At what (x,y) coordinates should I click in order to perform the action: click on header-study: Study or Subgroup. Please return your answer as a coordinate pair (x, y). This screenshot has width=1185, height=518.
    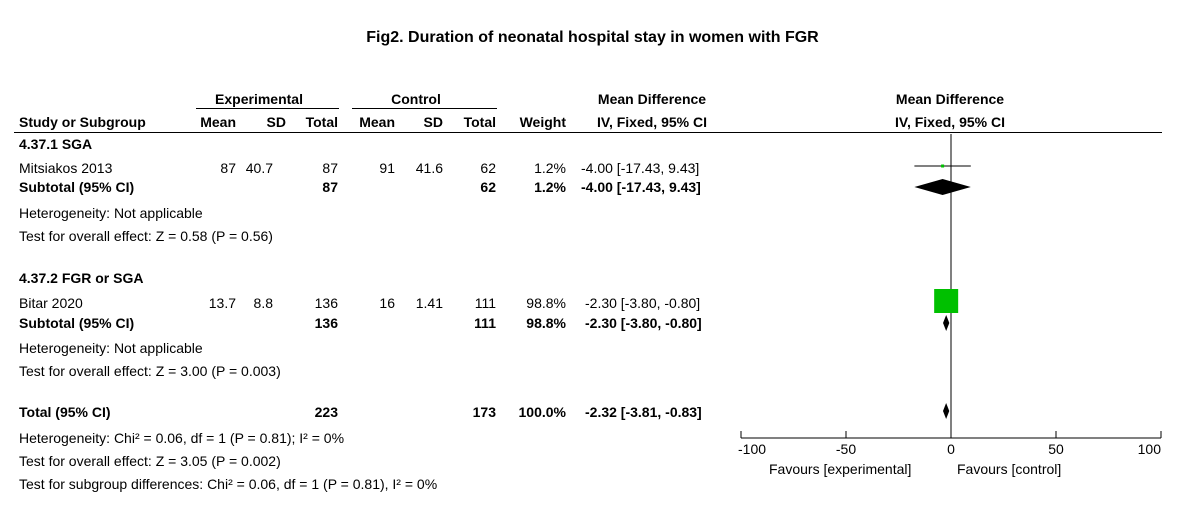
    Looking at the image, I should click on (82, 122).